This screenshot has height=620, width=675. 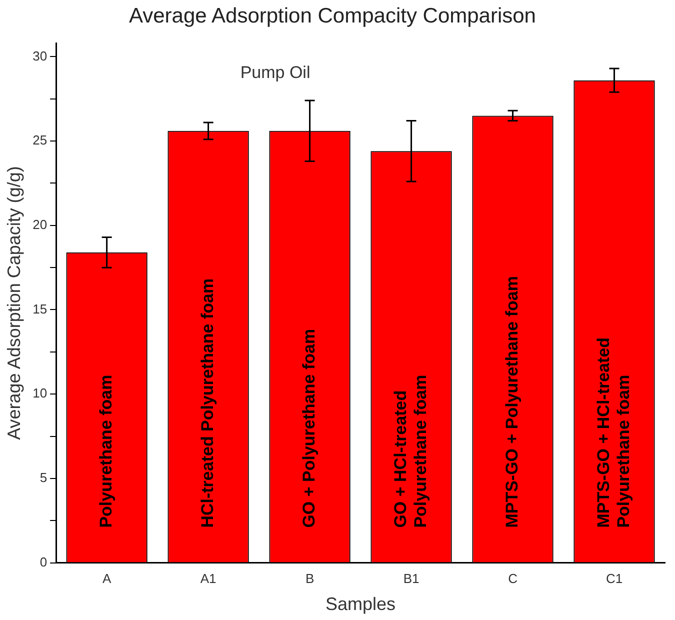 What do you see at coordinates (40, 140) in the screenshot?
I see `y-tick-label: 25` at bounding box center [40, 140].